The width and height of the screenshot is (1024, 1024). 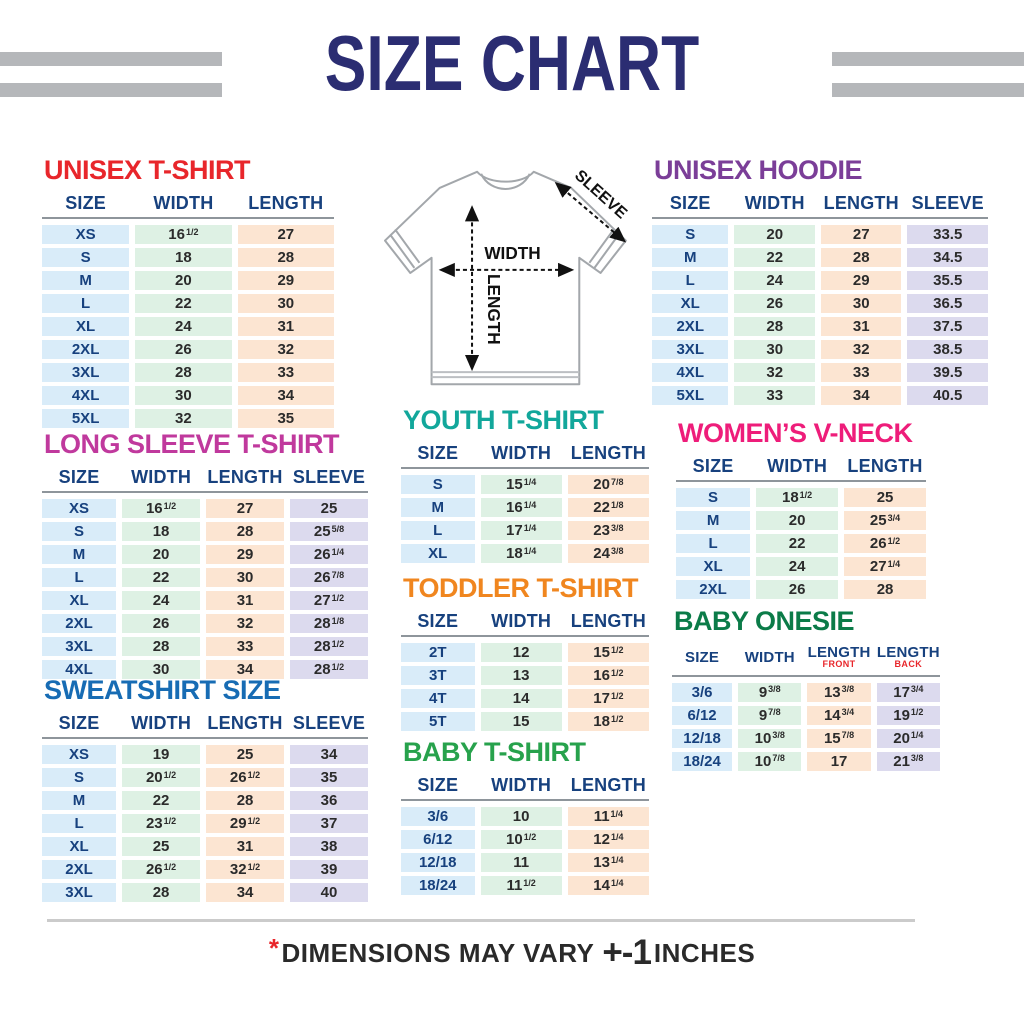 I want to click on table-title: BABY T-SHIRT, so click(x=494, y=752).